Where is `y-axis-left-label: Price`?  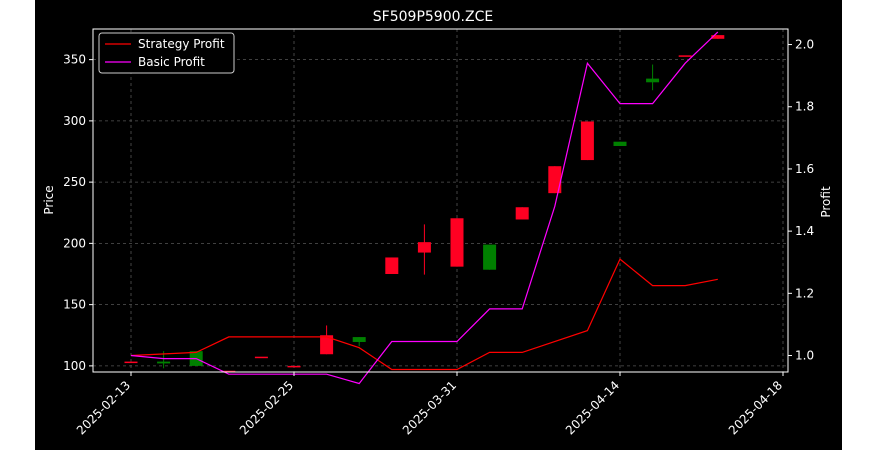 y-axis-left-label: Price is located at coordinates (49, 199).